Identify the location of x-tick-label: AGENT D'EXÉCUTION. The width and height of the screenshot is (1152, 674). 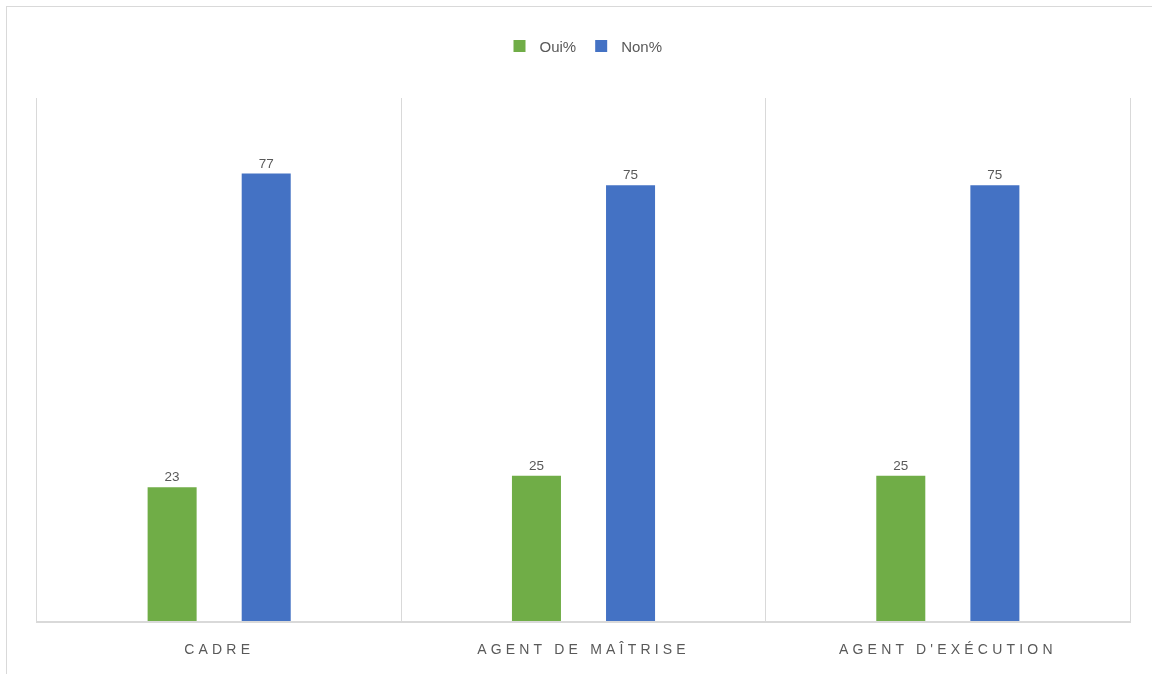
(947, 648).